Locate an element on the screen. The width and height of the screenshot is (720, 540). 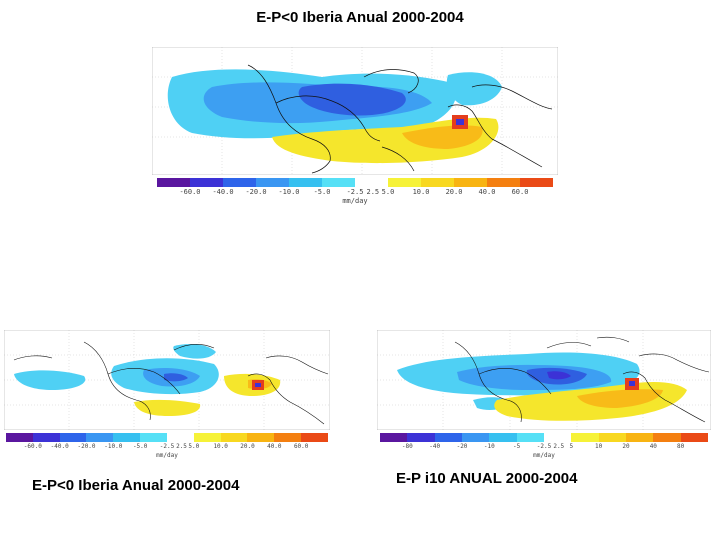
flux-map-top is located at coordinates (355, 111).